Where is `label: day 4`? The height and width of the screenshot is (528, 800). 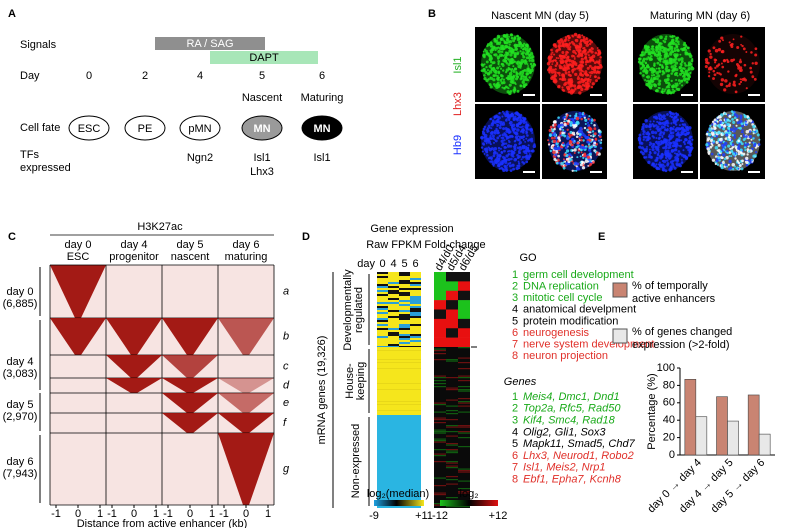
label: day 4 is located at coordinates (134, 245).